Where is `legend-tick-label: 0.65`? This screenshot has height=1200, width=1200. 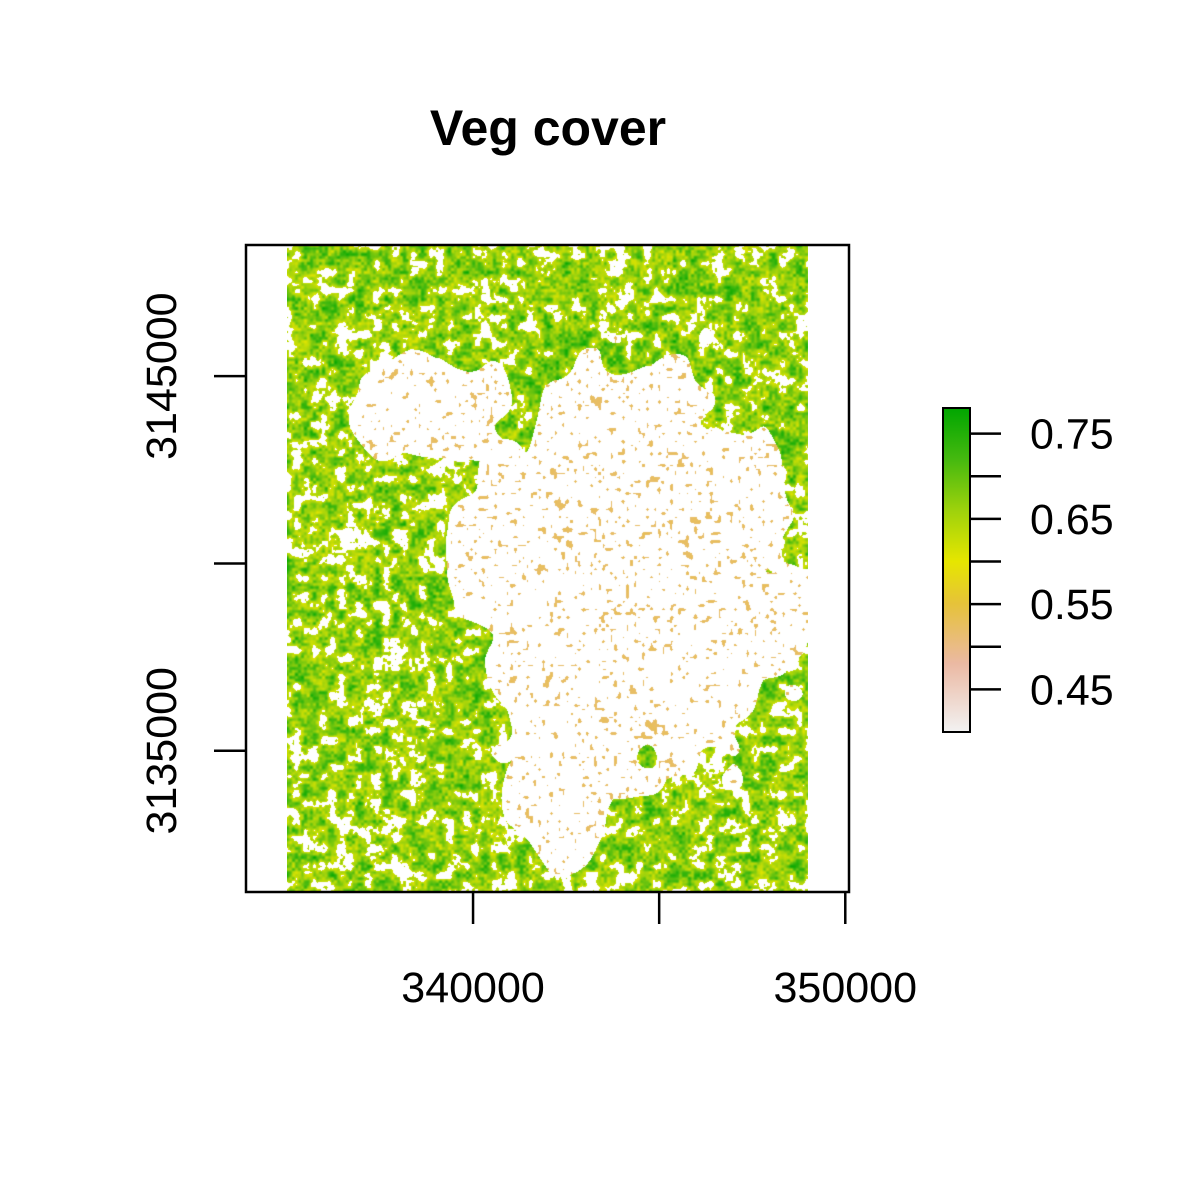
legend-tick-label: 0.65 is located at coordinates (1072, 520).